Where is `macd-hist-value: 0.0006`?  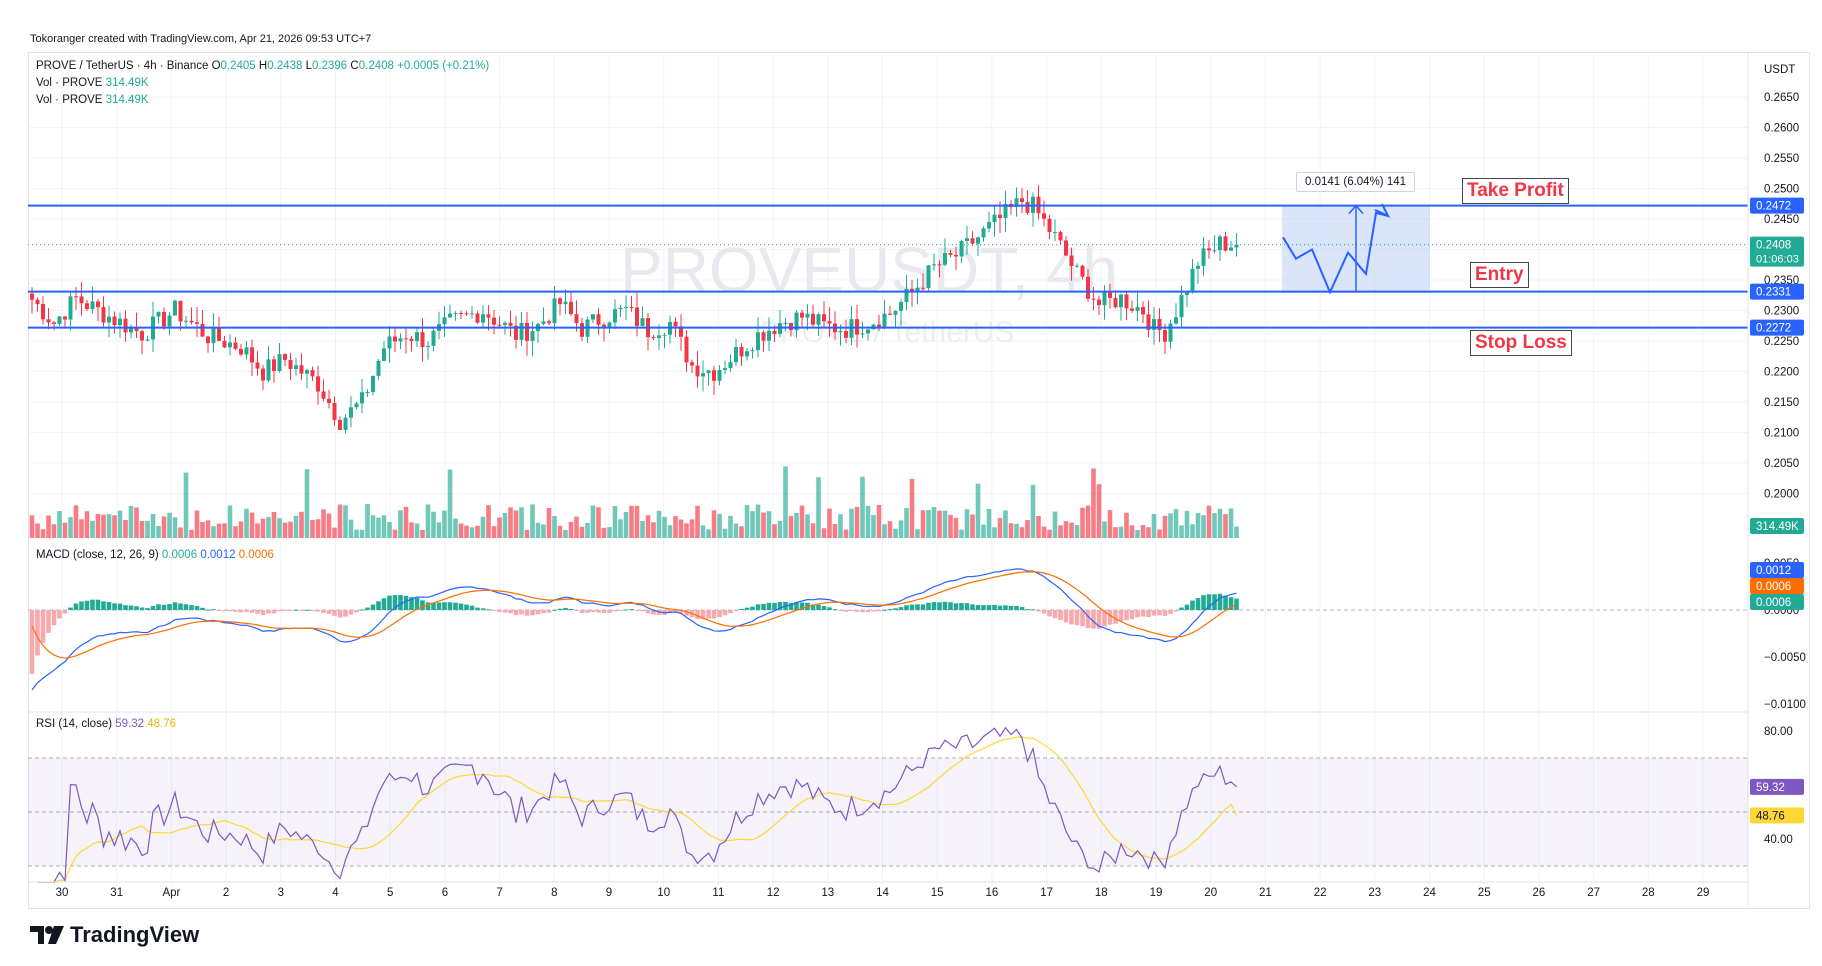 macd-hist-value: 0.0006 is located at coordinates (179, 555).